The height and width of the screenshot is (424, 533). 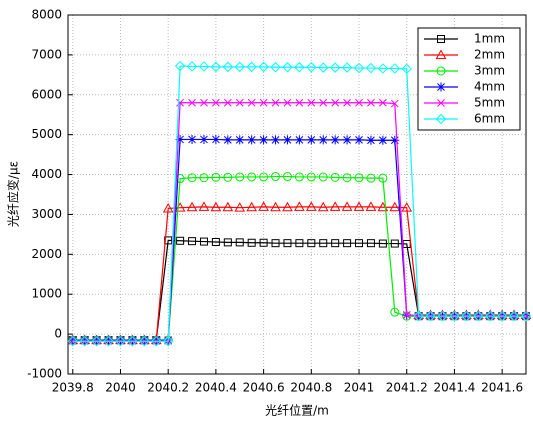 What do you see at coordinates (502, 388) in the screenshot?
I see `x-tick-label: 2041.6` at bounding box center [502, 388].